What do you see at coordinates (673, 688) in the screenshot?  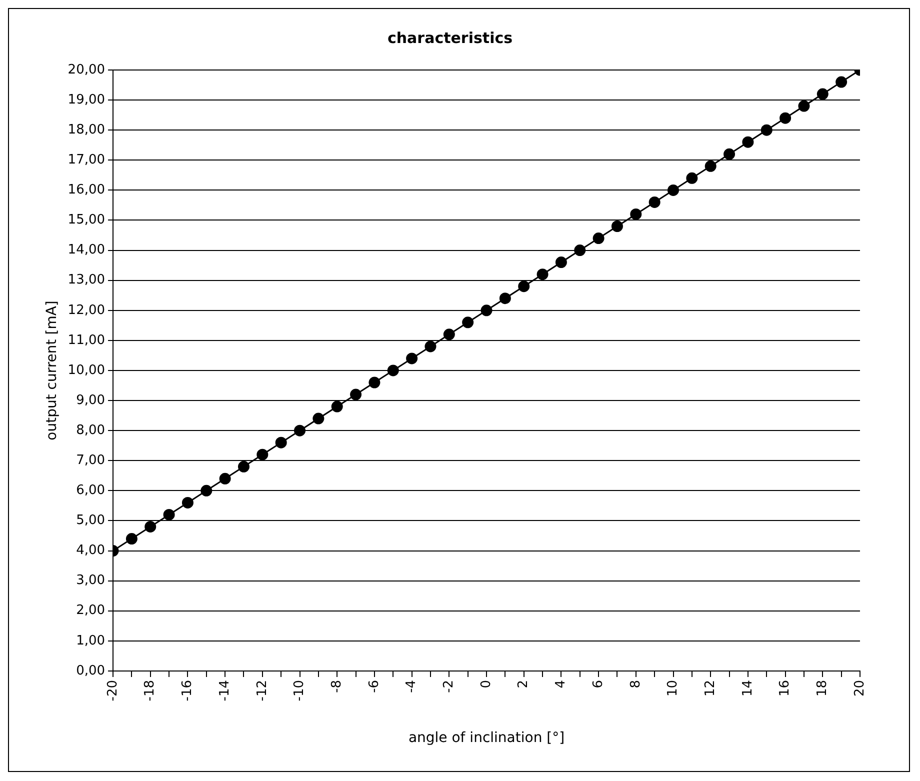 I see `x-tick-label: 10` at bounding box center [673, 688].